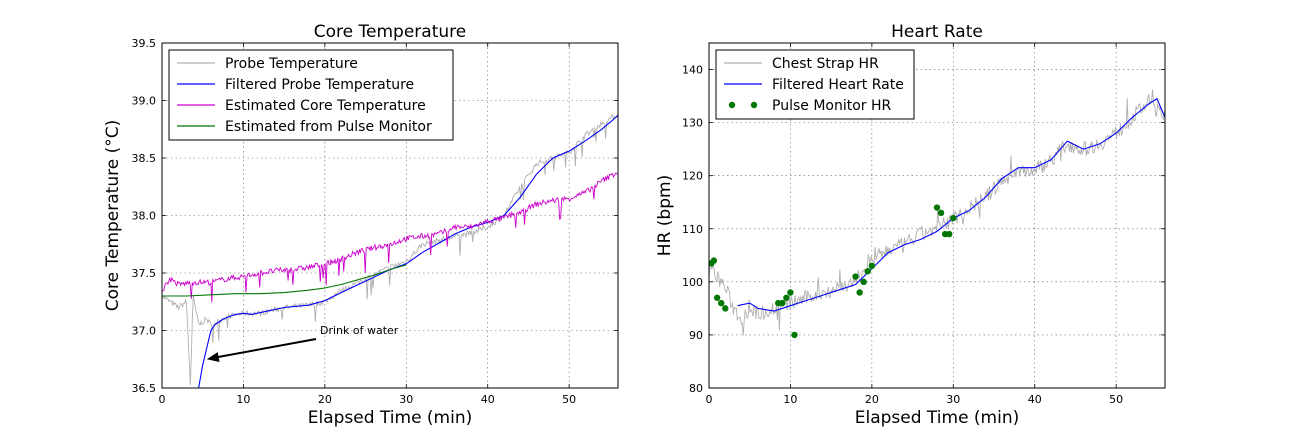 This screenshot has height=432, width=1296. Describe the element at coordinates (390, 32) in the screenshot. I see `chart-title: Core Temperature` at that location.